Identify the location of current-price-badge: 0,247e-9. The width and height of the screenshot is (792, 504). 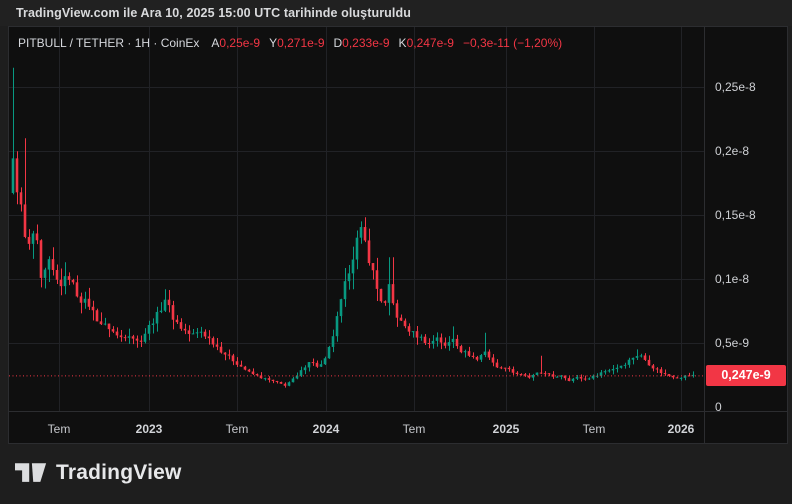
(746, 375).